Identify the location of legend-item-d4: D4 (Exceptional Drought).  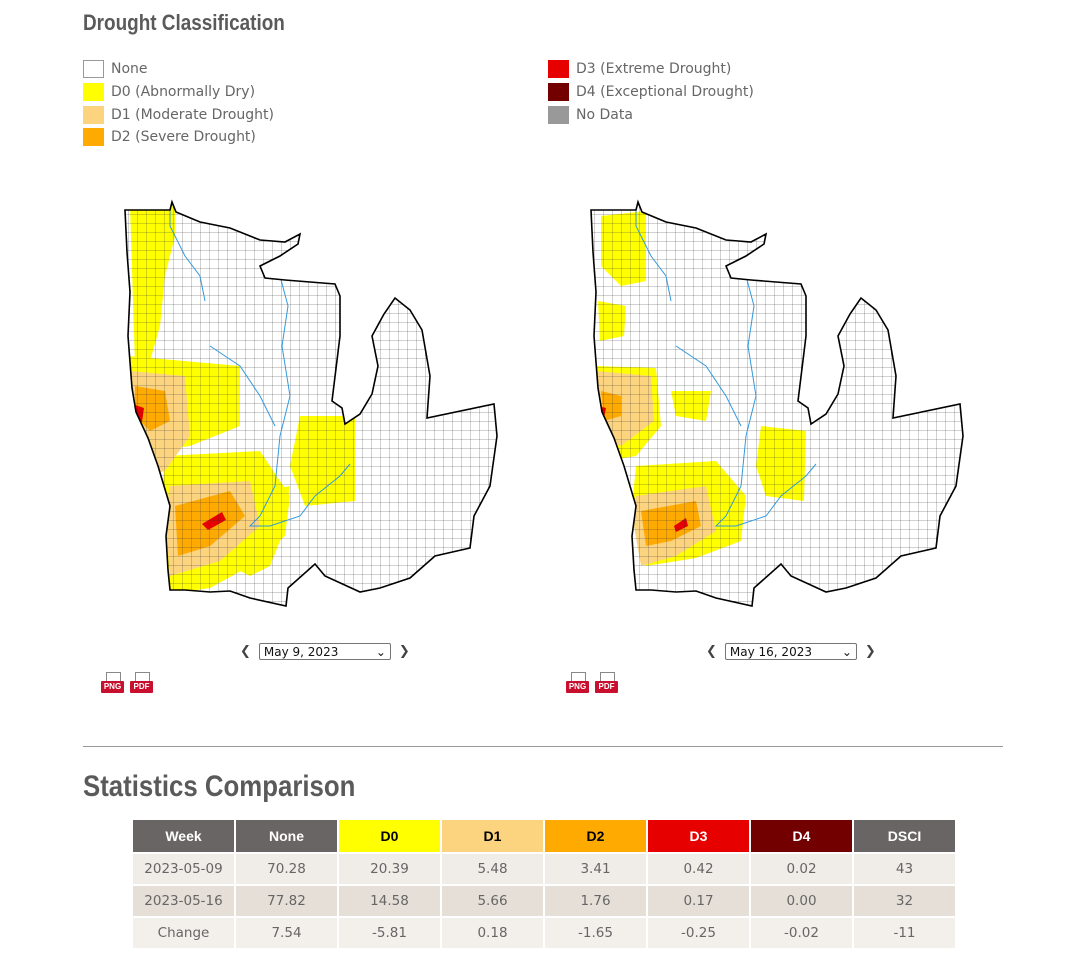
(651, 92).